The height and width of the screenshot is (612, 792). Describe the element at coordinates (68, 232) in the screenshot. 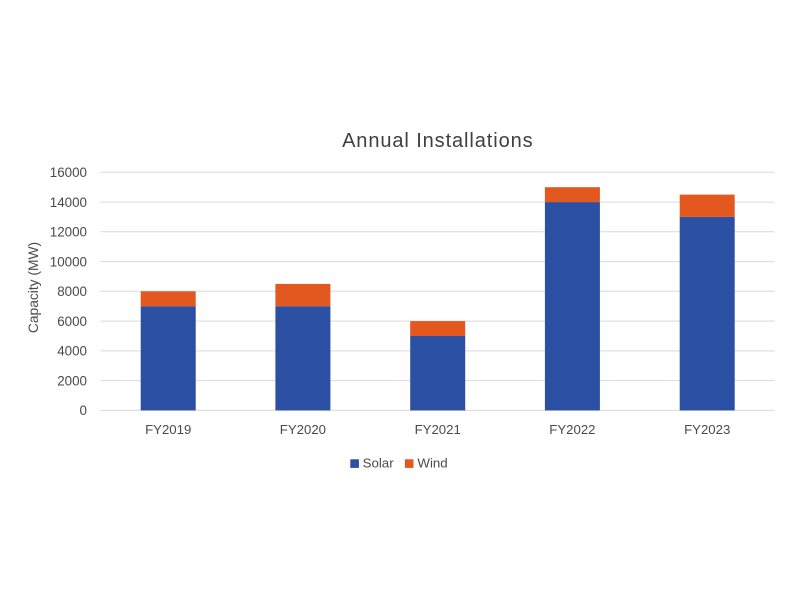

I see `svg-text: 12000` at that location.